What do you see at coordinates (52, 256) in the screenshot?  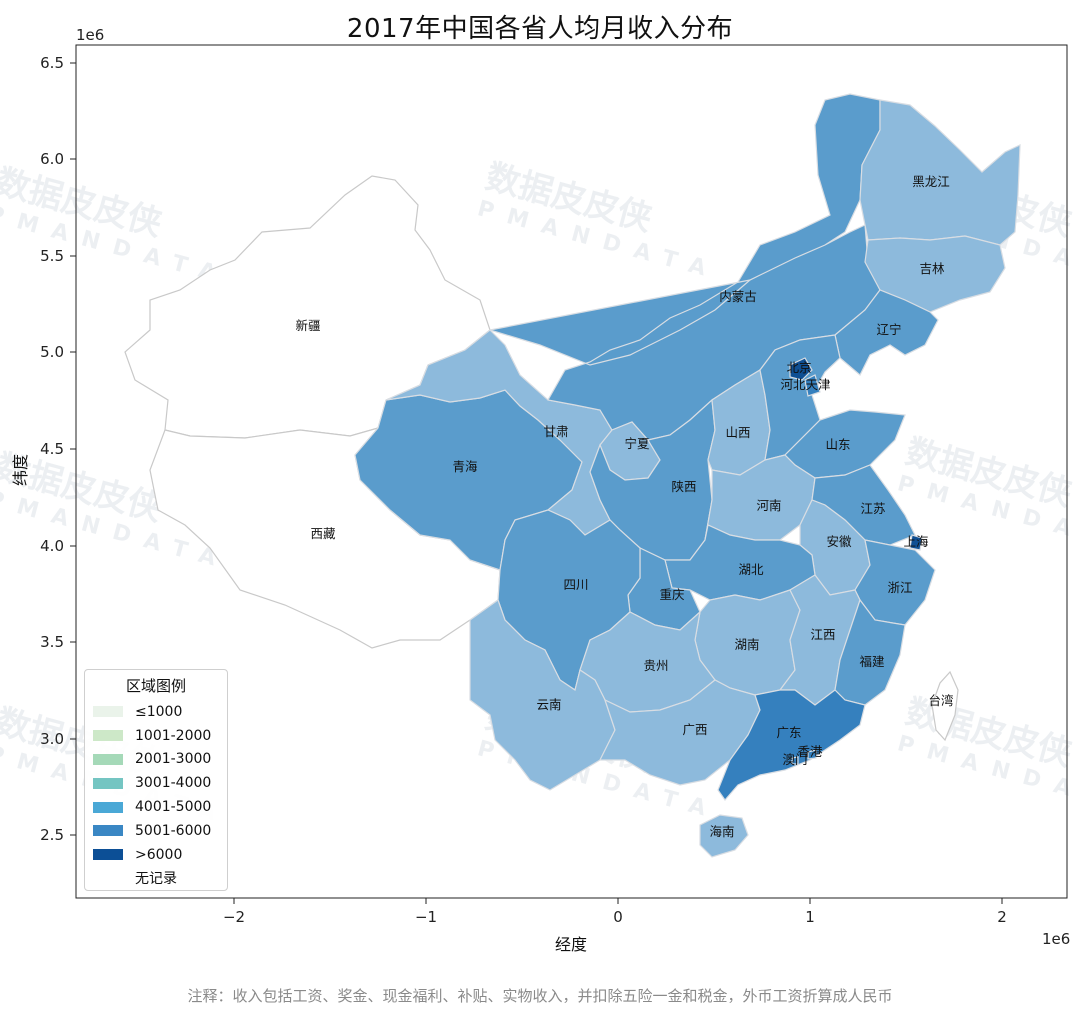 I see `y-tick-label: 5.5` at bounding box center [52, 256].